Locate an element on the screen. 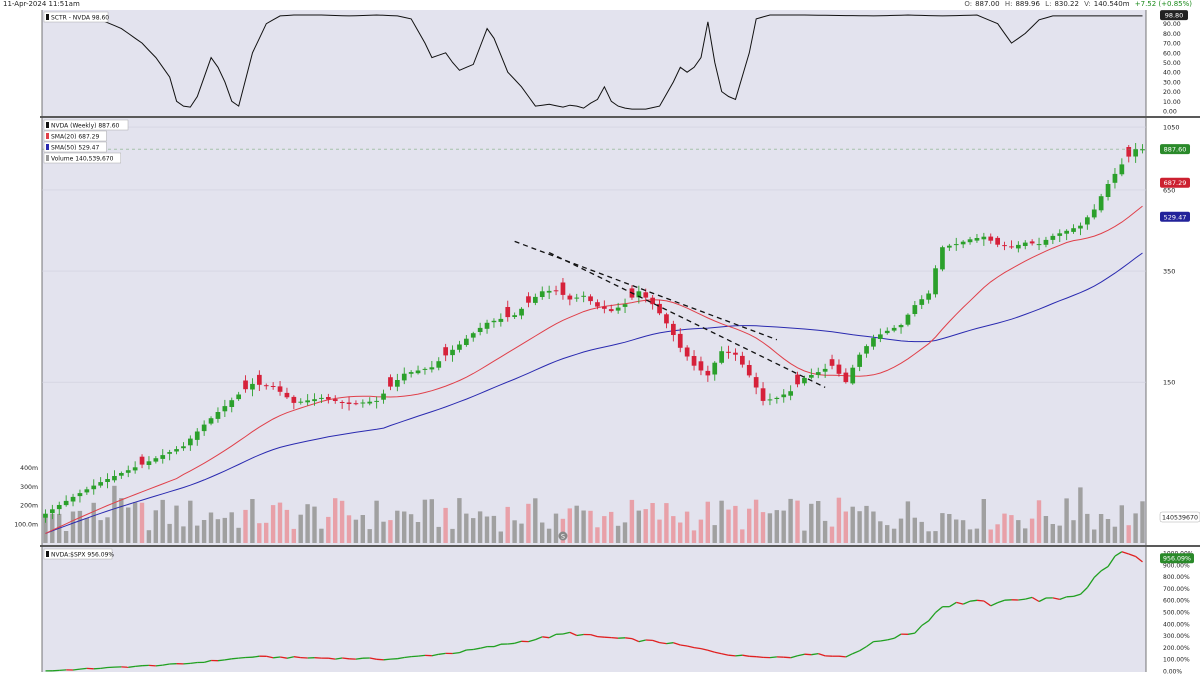 Image resolution: width=1200 pixels, height=675 pixels. ratio-tick-label: 200.00% is located at coordinates (1176, 648).